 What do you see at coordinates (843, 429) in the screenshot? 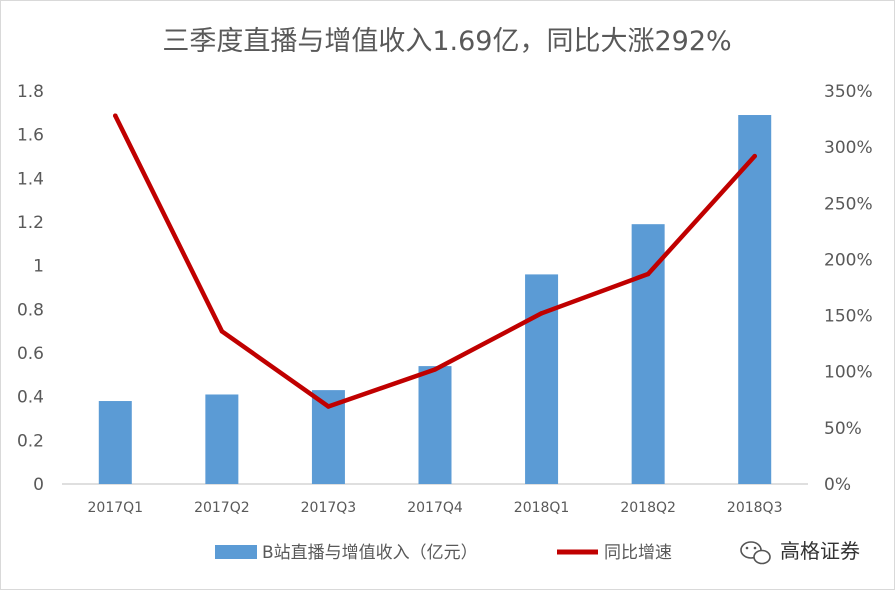
I see `y-right-tick-label: 50%` at bounding box center [843, 429].